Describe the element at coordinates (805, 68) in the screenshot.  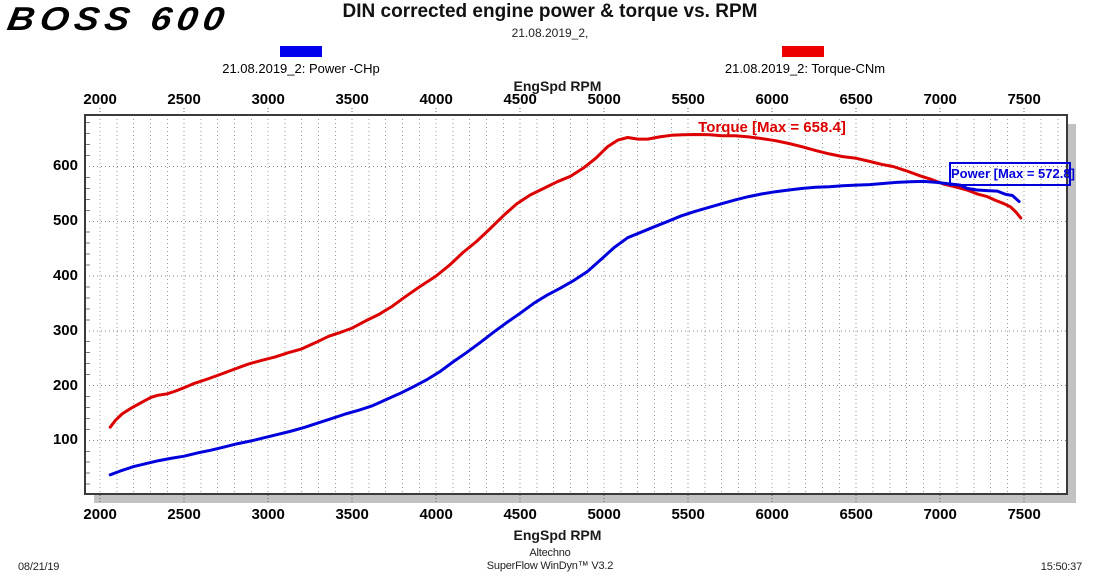
I see `torque-legend-label: 21.08.2019_2: Torque-CNm` at that location.